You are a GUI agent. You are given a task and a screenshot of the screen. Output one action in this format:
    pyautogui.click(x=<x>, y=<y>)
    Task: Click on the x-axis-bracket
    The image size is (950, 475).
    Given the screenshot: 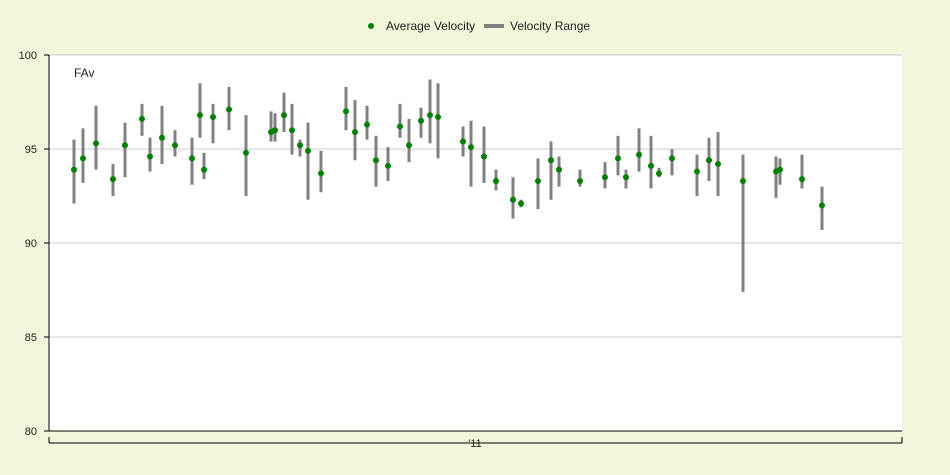 What is the action you would take?
    pyautogui.click(x=475, y=440)
    